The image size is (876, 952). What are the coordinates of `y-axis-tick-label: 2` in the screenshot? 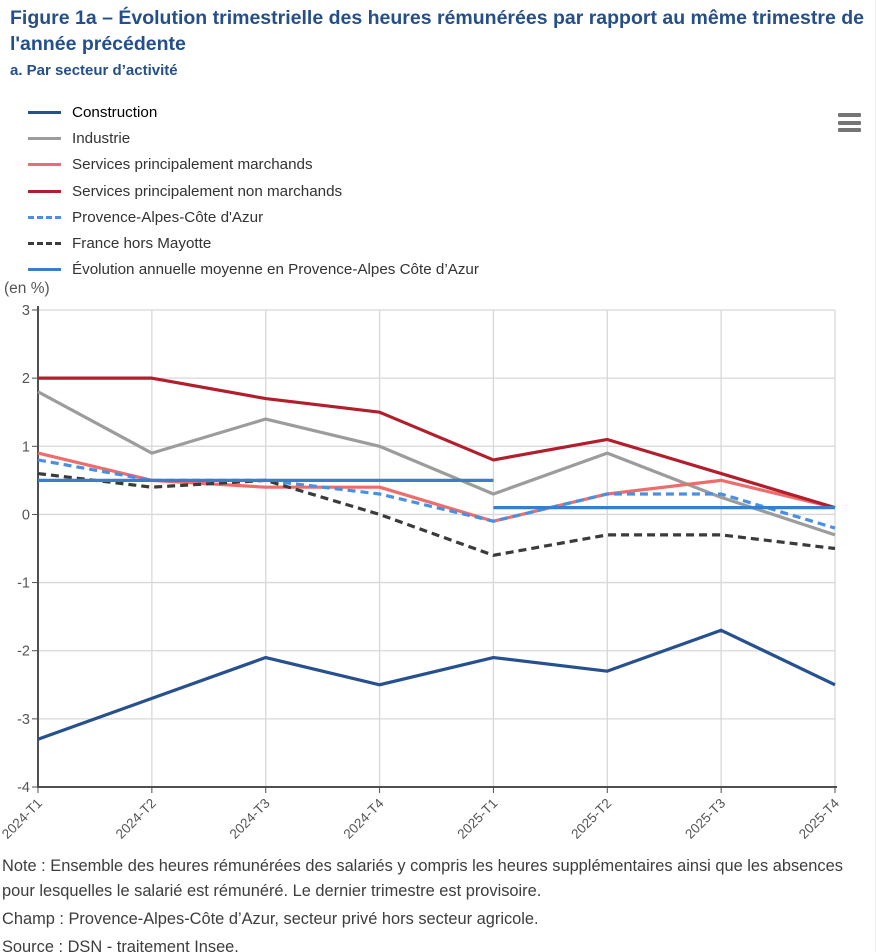 It's located at (26, 379).